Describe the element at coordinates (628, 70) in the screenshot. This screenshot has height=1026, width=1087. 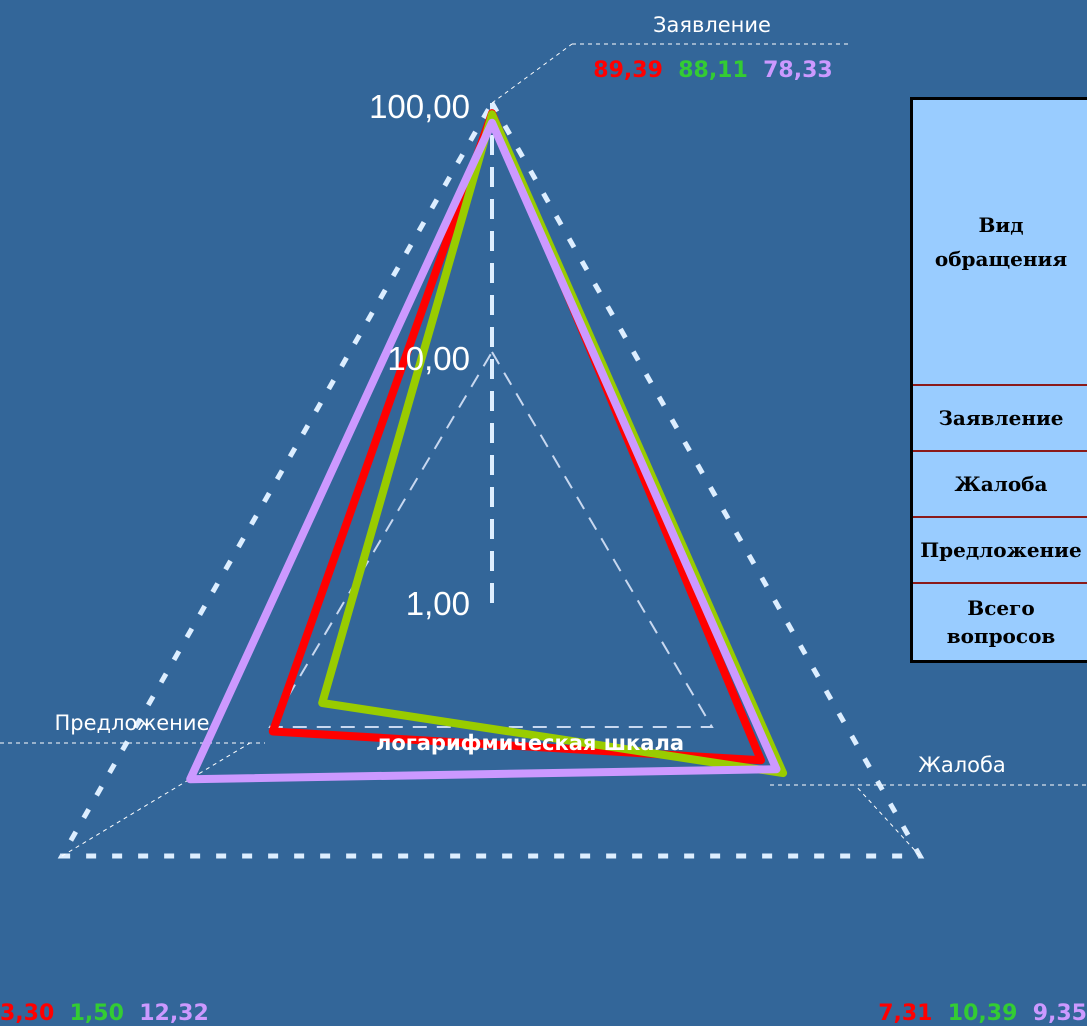
I see `data-label: 89,39` at that location.